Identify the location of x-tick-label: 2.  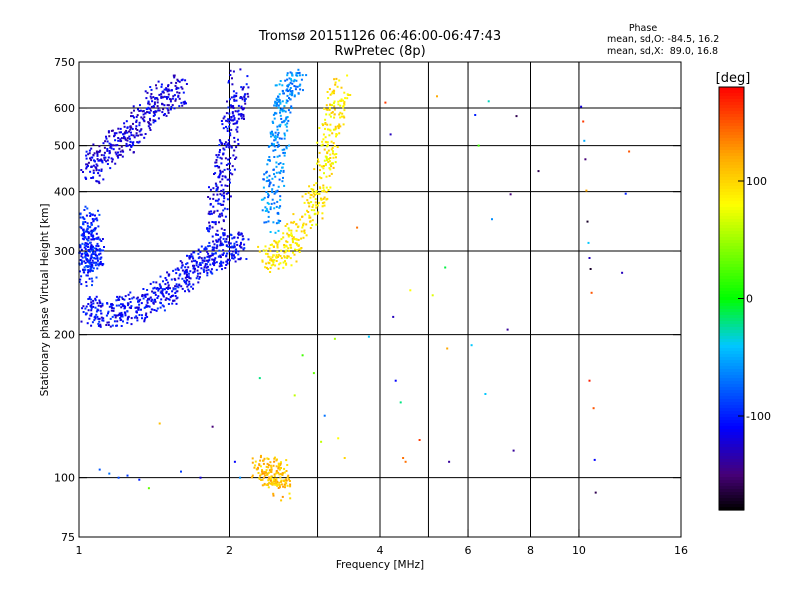
(229, 550).